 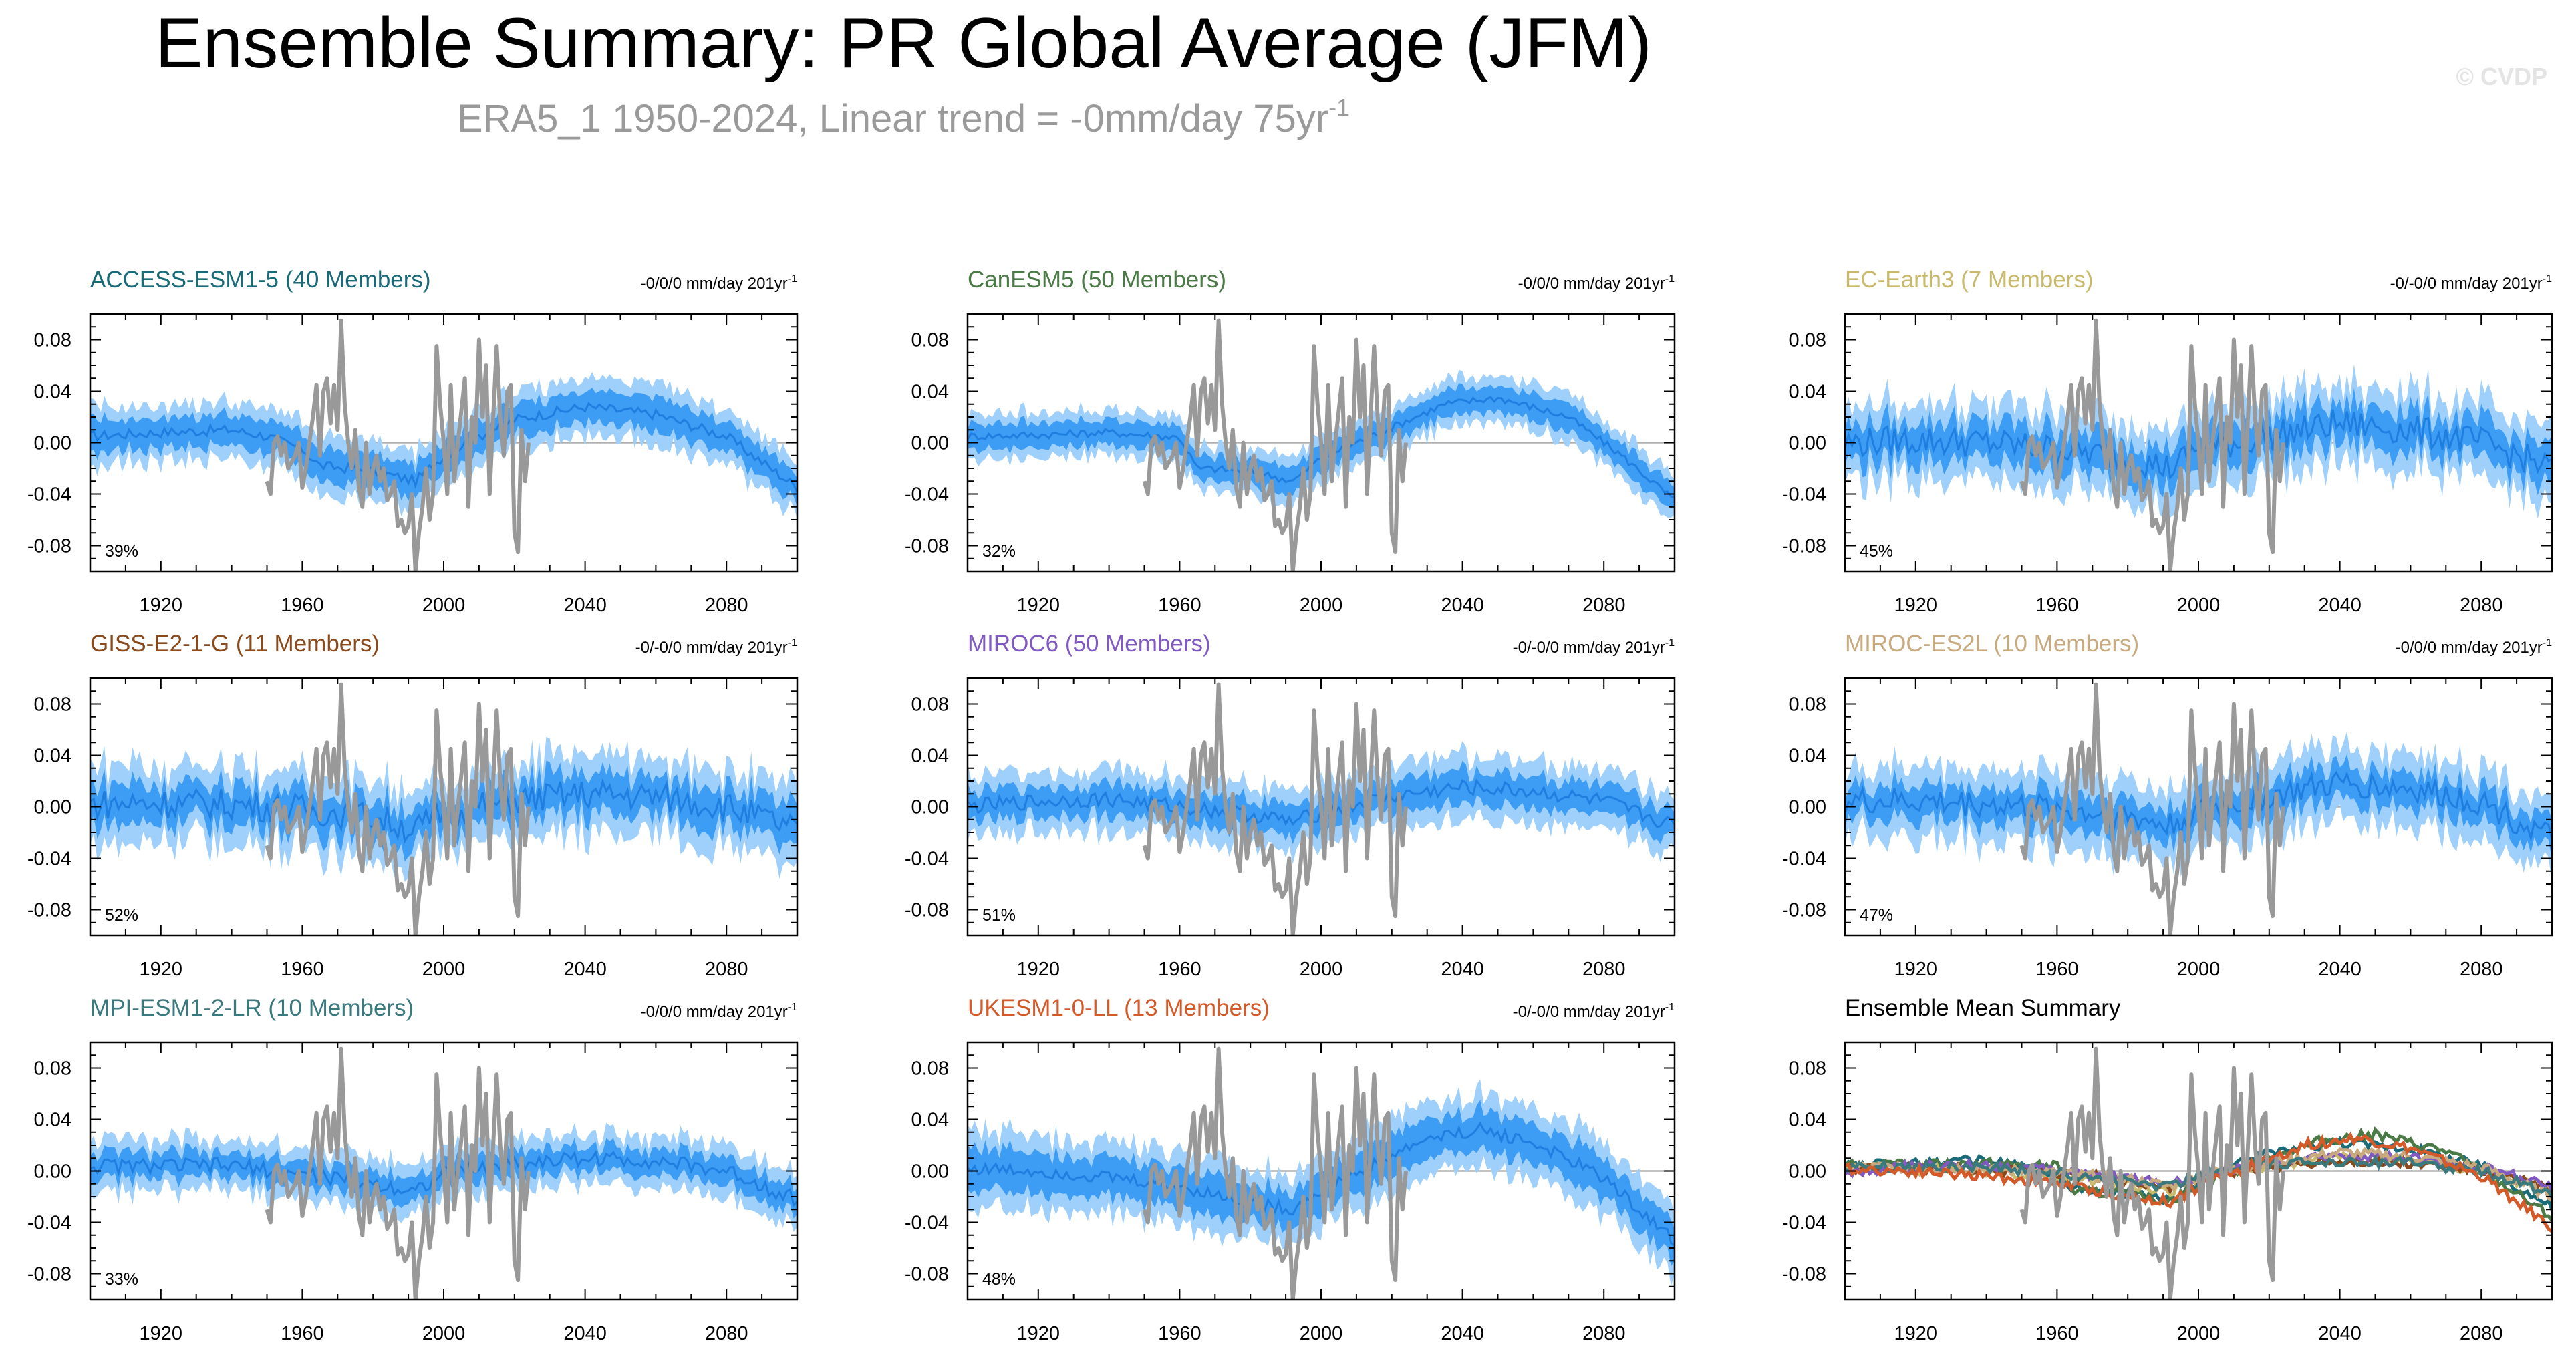 I want to click on panel-percent: 39%, so click(x=121, y=551).